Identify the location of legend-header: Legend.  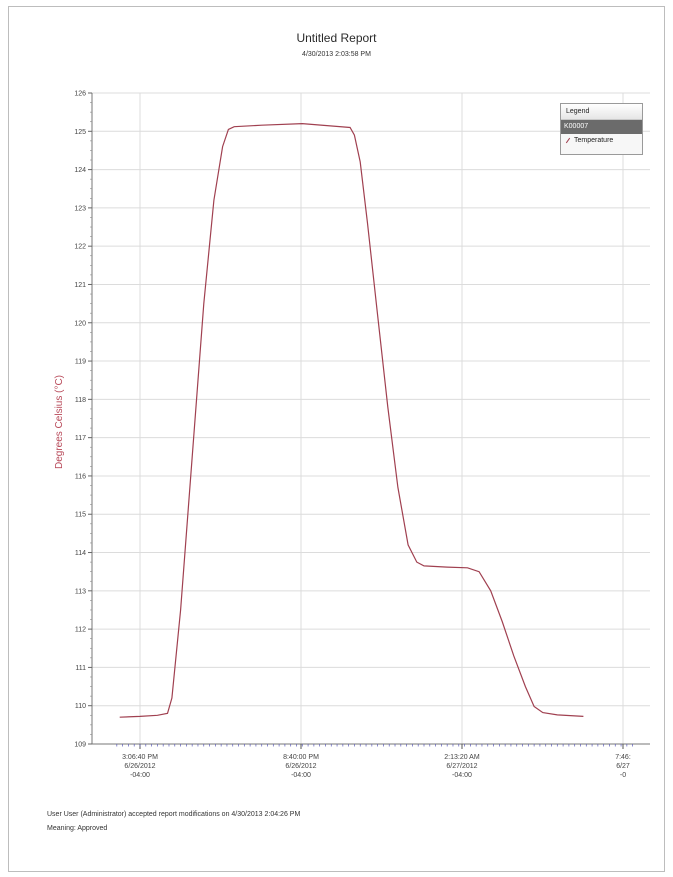
(601, 112).